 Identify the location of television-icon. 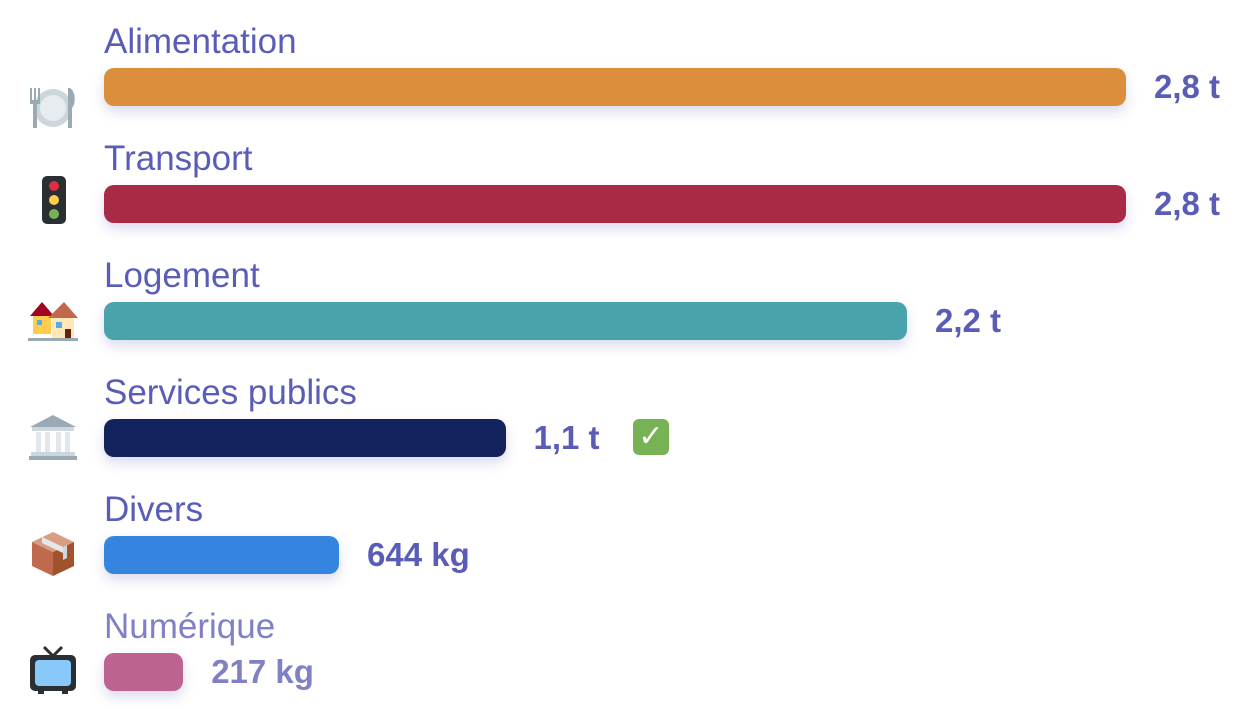
(53, 670).